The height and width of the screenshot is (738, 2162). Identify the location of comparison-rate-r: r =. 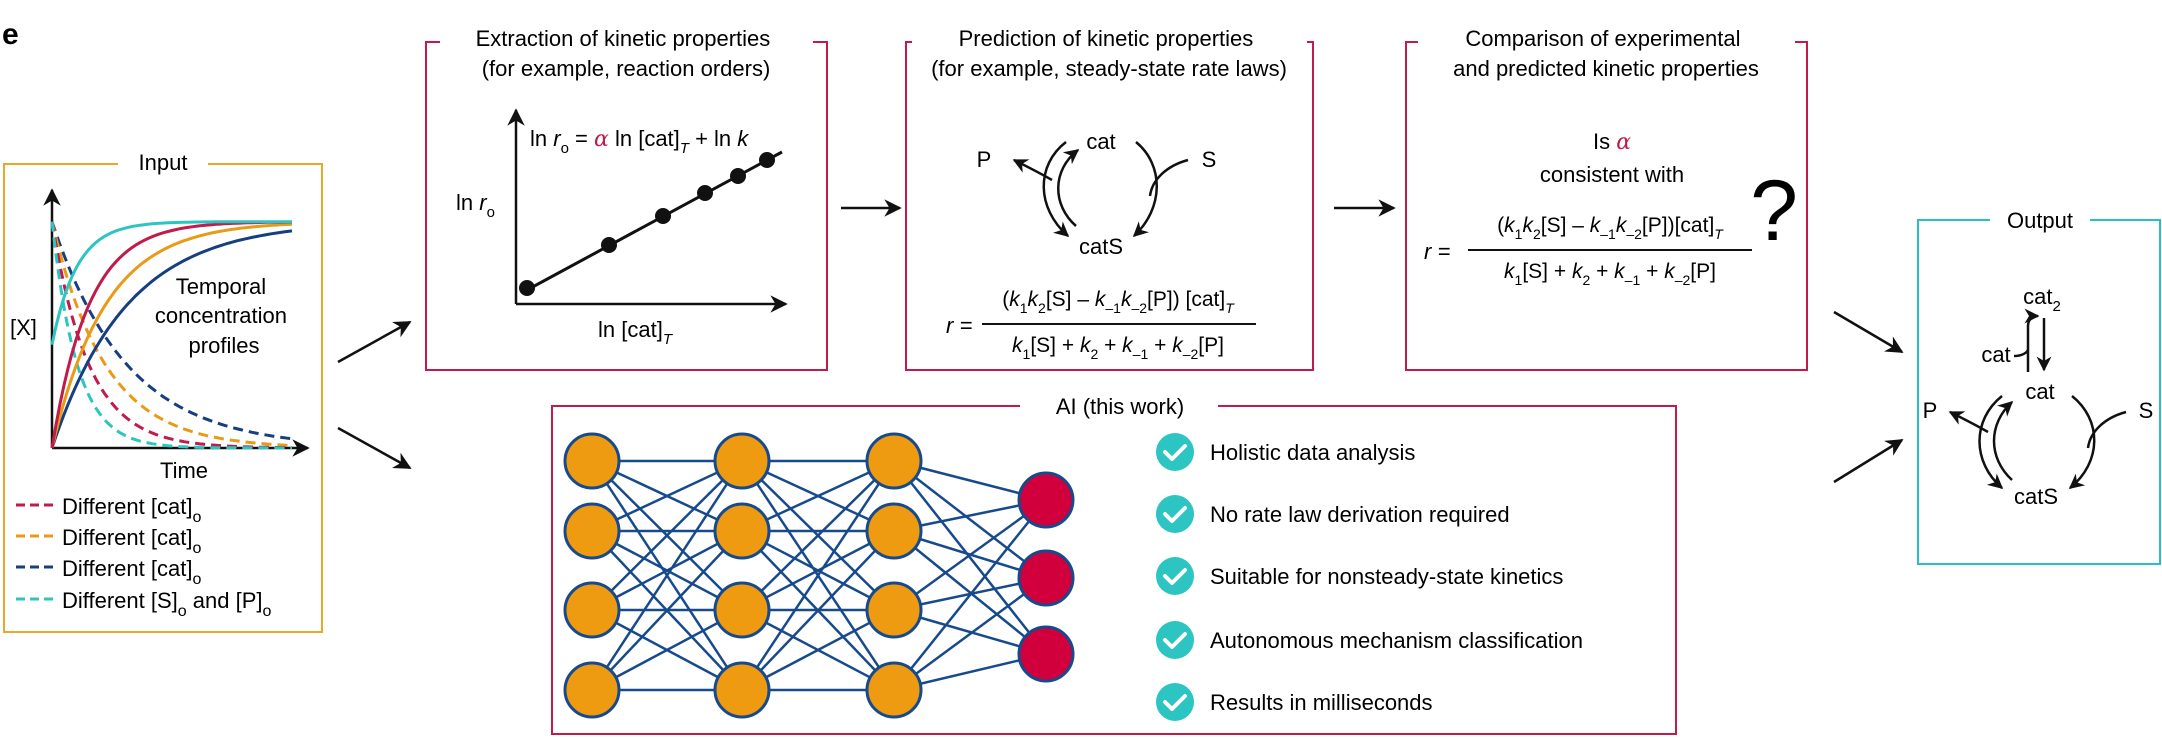
(1437, 251).